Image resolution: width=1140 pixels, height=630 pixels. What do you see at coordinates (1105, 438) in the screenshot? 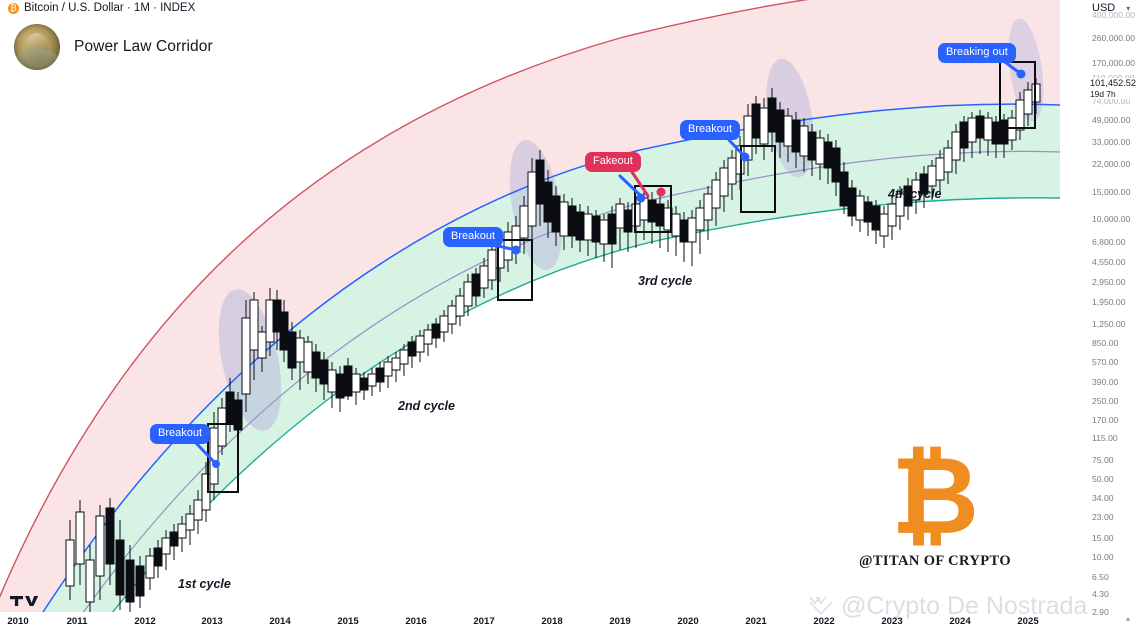
I see `price-tick: 115.00` at bounding box center [1105, 438].